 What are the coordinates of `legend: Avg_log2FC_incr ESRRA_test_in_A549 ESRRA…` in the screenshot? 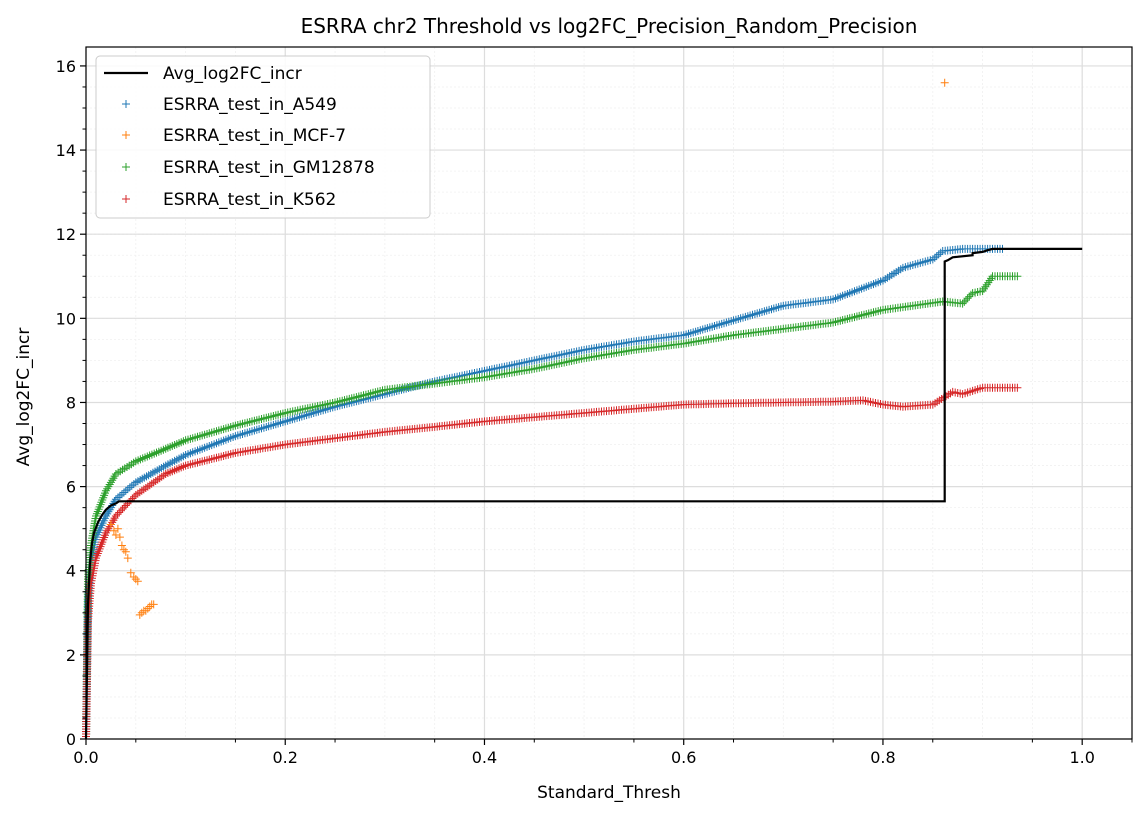 It's located at (263, 137).